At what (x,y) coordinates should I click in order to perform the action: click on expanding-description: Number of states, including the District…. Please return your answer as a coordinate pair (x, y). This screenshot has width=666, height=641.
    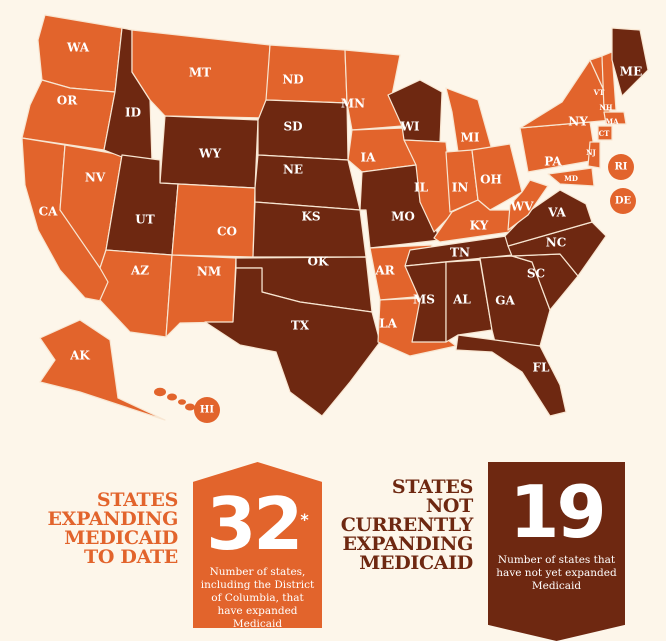
    Looking at the image, I should click on (257, 598).